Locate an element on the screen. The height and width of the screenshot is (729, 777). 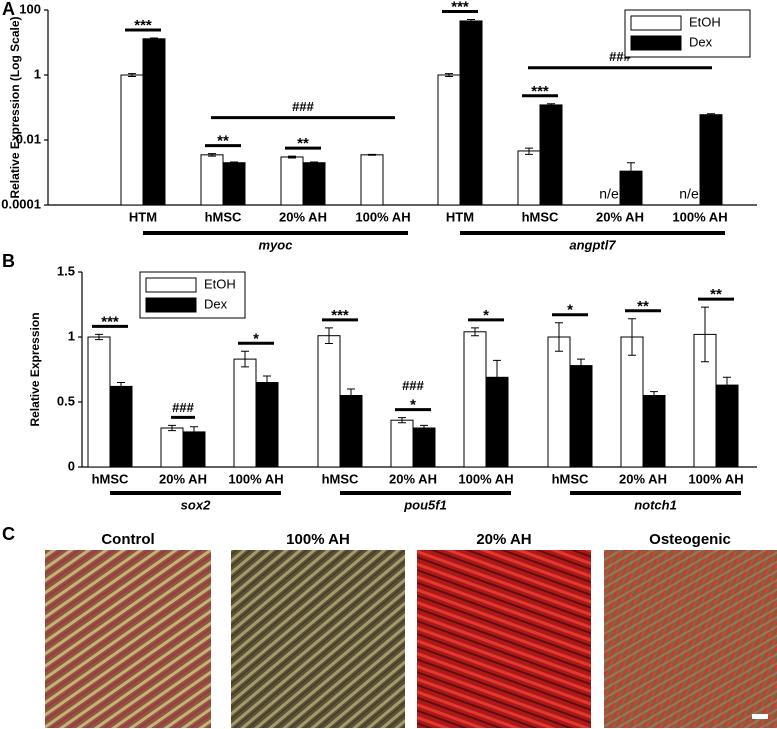
panel-letter: B is located at coordinates (8, 261).